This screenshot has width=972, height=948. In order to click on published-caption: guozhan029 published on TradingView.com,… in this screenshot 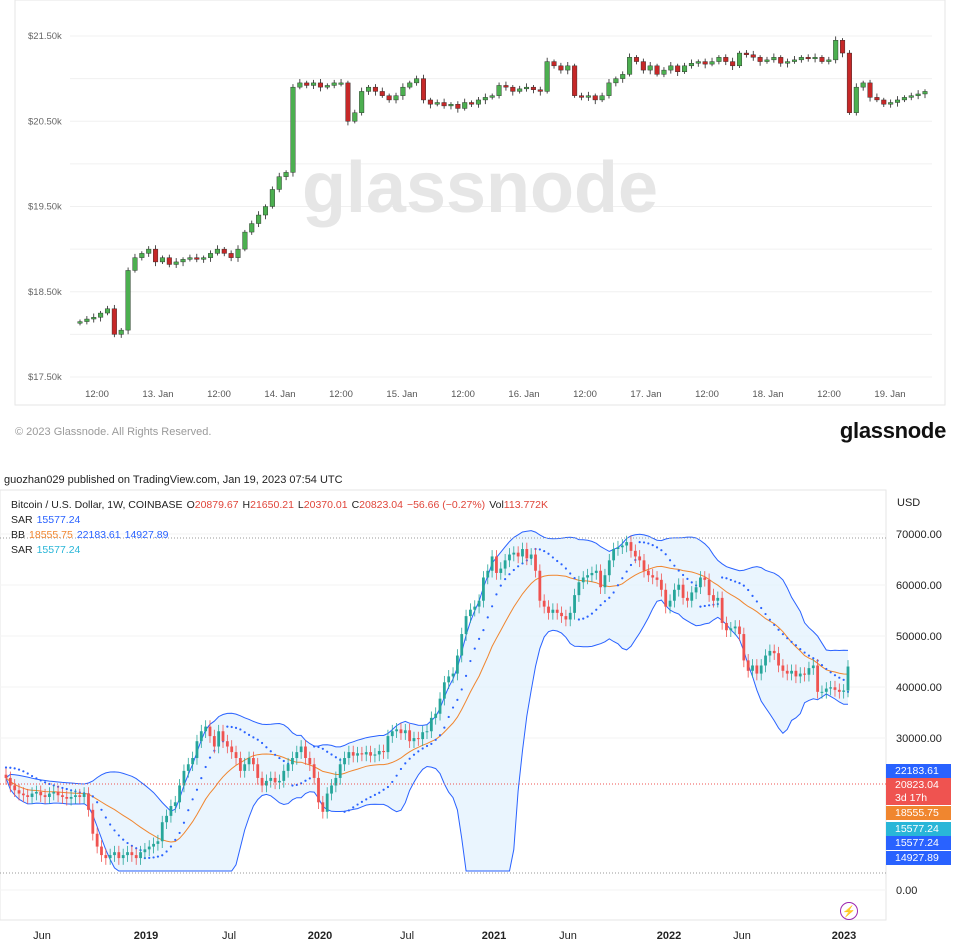, I will do `click(173, 480)`.